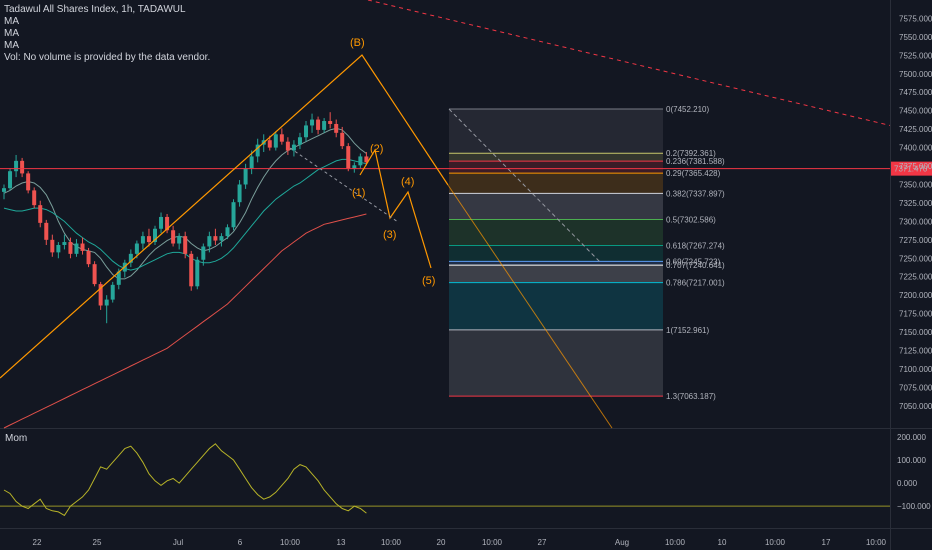  Describe the element at coordinates (687, 330) in the screenshot. I see `fib-level-label: 1(7152.961)` at that location.